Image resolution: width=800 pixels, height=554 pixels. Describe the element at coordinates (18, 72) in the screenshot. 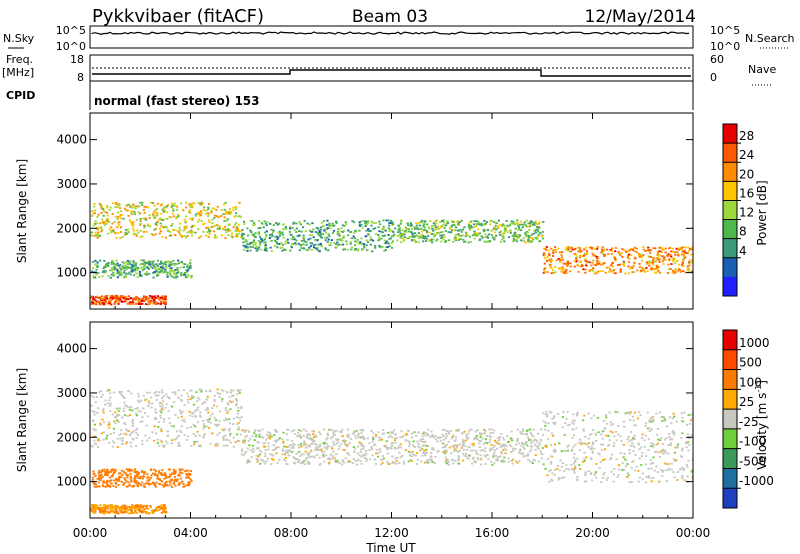

I see `freq-unit: [MHz]` at that location.